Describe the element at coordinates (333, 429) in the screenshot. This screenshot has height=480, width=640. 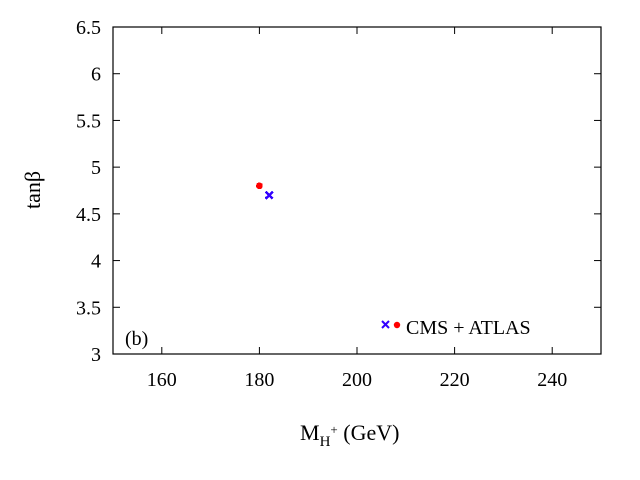
I see `x-axis-label-sup: +` at that location.